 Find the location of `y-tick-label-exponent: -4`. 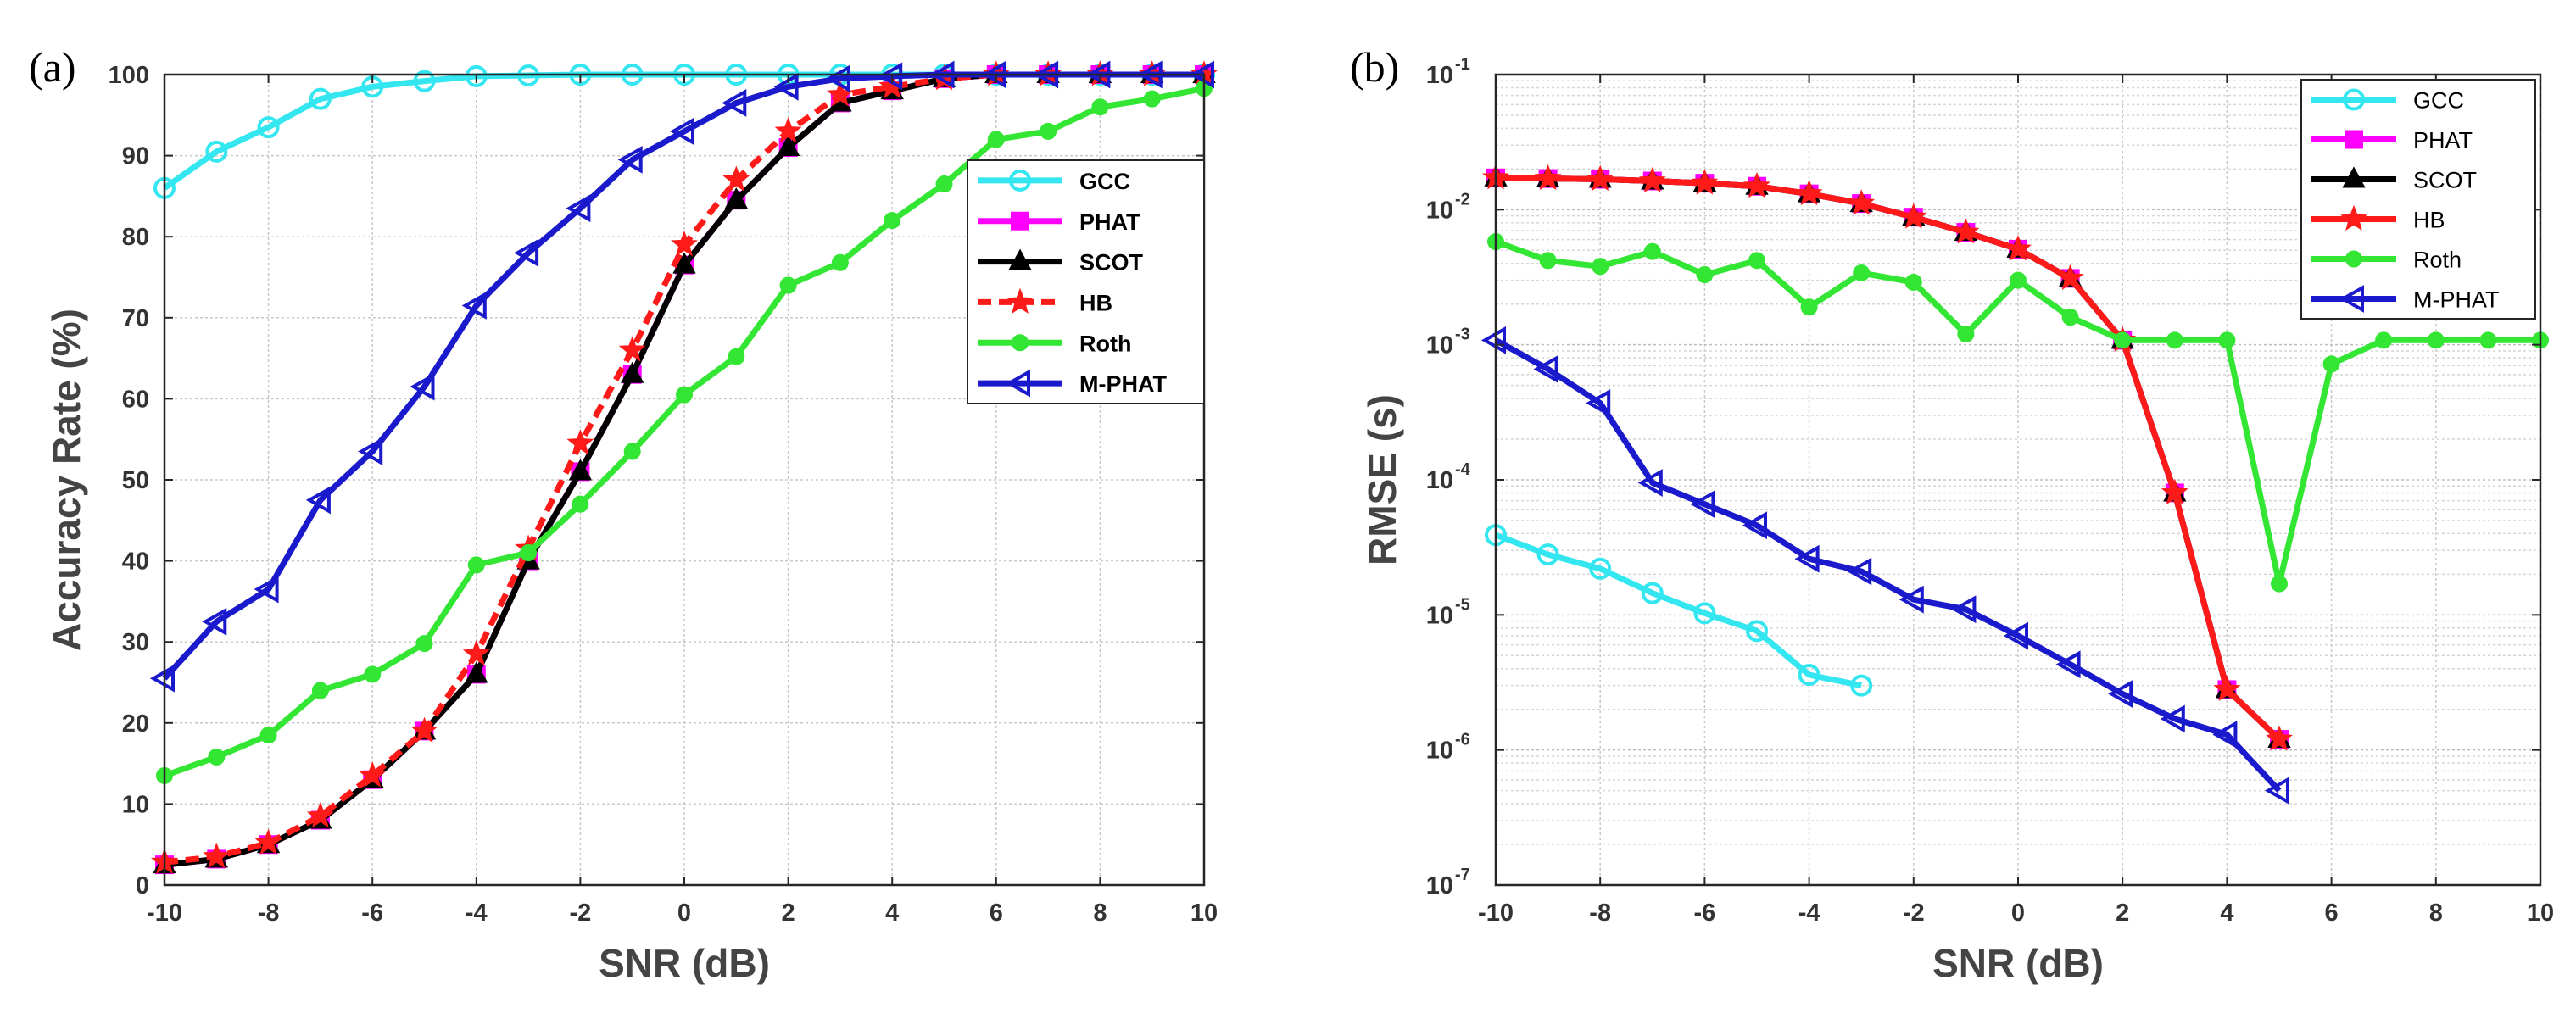

y-tick-label-exponent: -4 is located at coordinates (1463, 470).